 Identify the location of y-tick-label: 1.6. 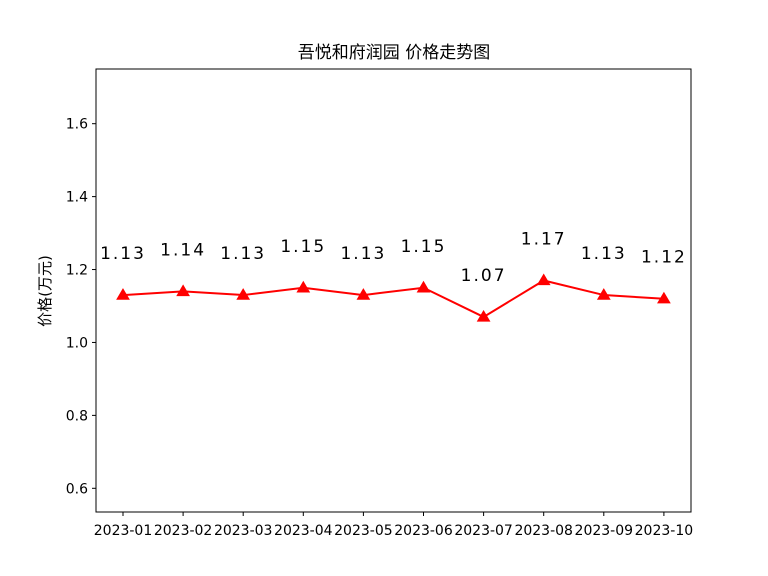
(77, 125).